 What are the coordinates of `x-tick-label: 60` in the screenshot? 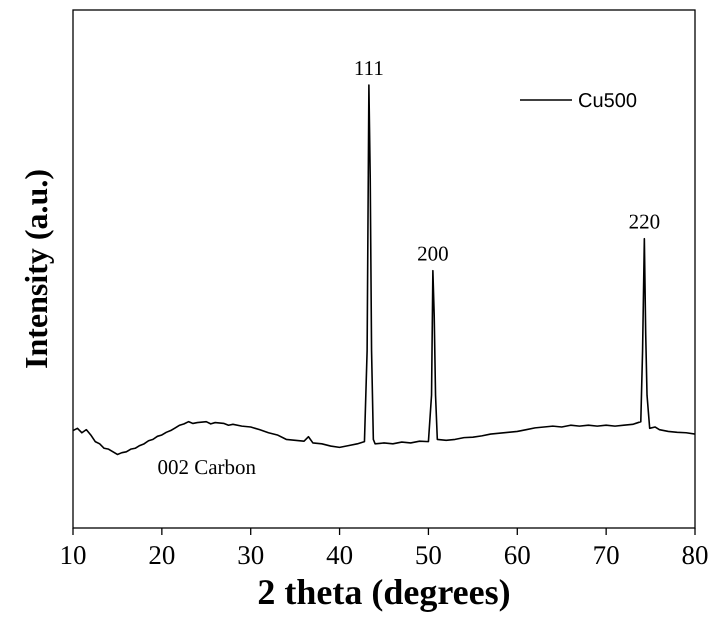 It's located at (517, 555).